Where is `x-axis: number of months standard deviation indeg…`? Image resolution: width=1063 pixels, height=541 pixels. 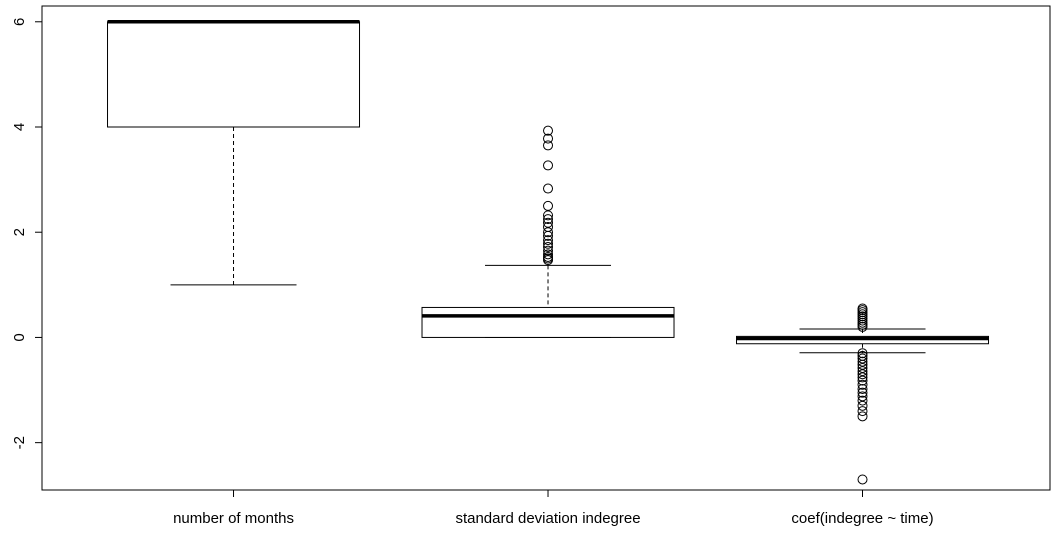 x-axis: number of months standard deviation indeg… is located at coordinates (553, 508).